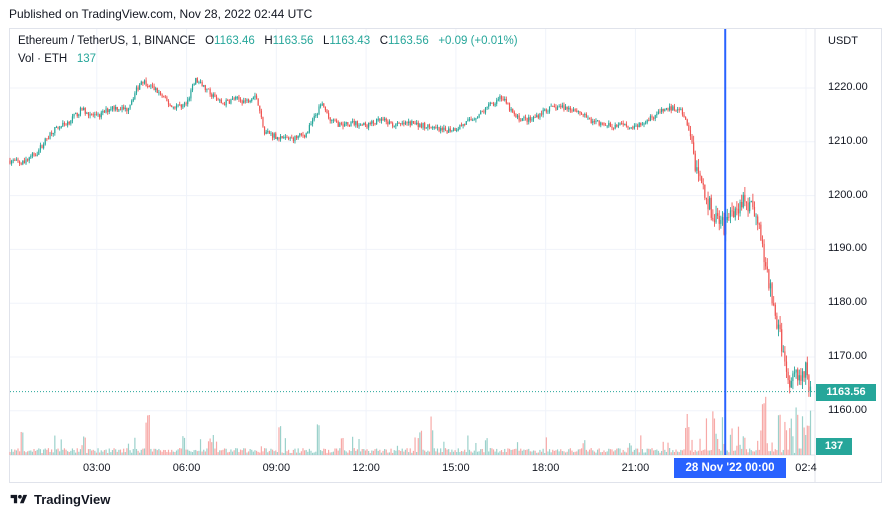 The image size is (891, 518). I want to click on tradingview-brand: TradingView, so click(59, 499).